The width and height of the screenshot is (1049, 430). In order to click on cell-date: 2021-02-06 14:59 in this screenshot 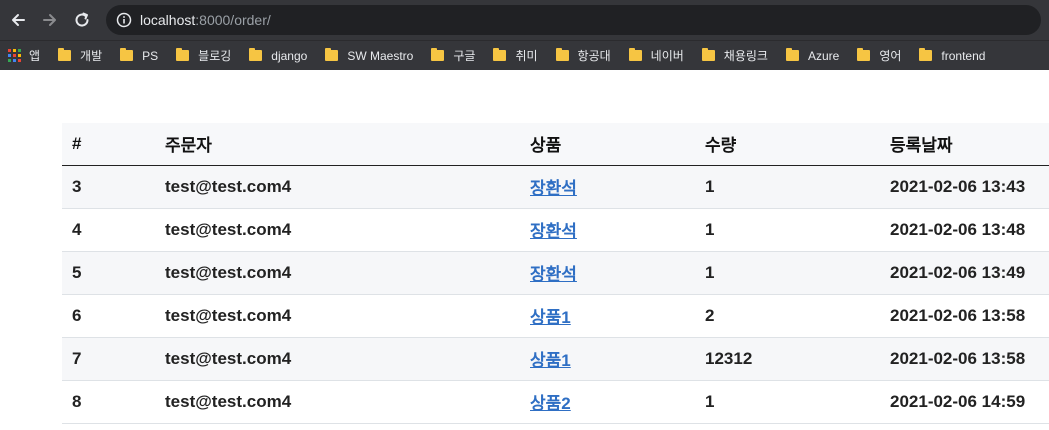, I will do `click(964, 402)`.